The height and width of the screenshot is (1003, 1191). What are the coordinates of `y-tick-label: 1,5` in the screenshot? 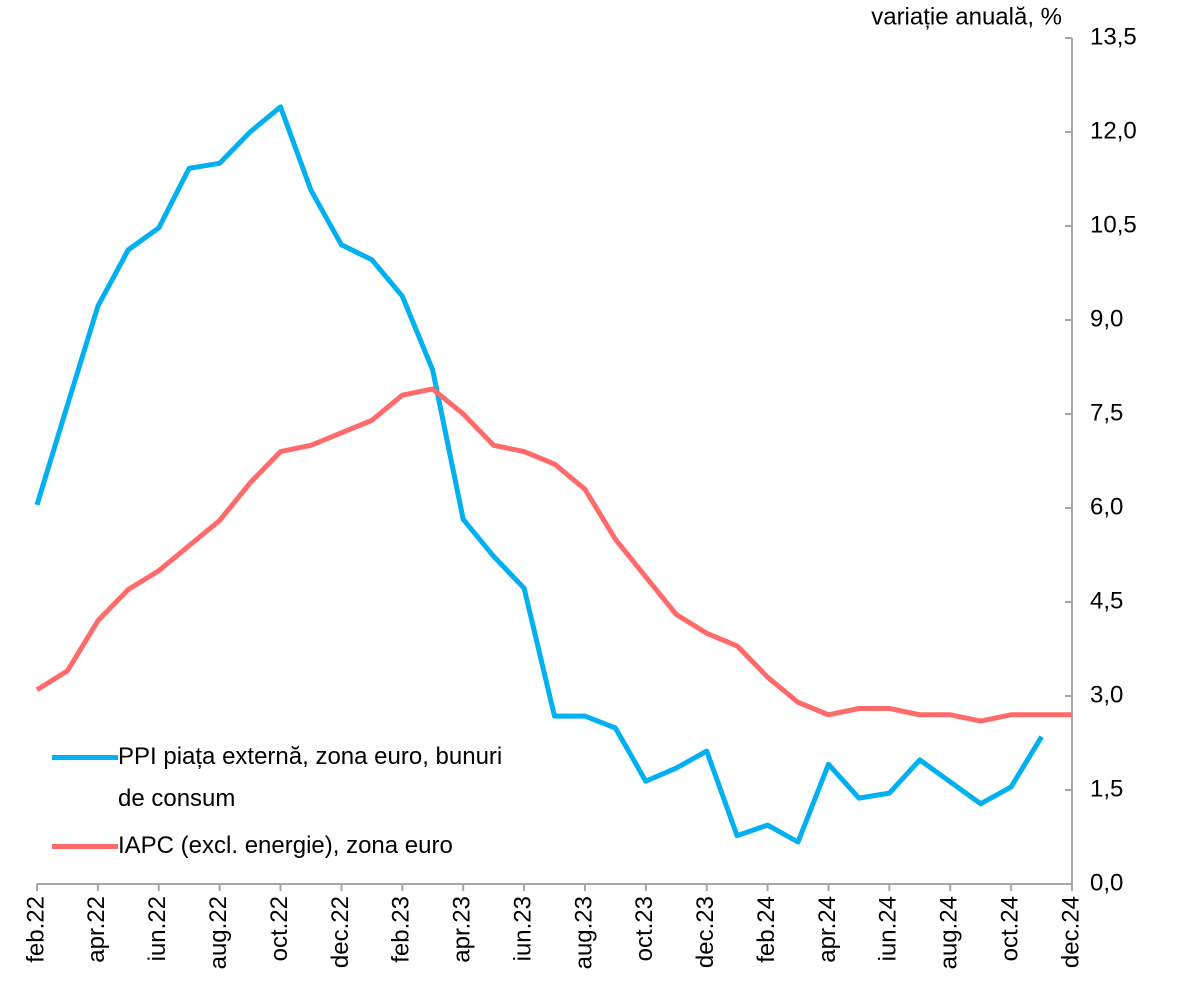 It's located at (1106, 788).